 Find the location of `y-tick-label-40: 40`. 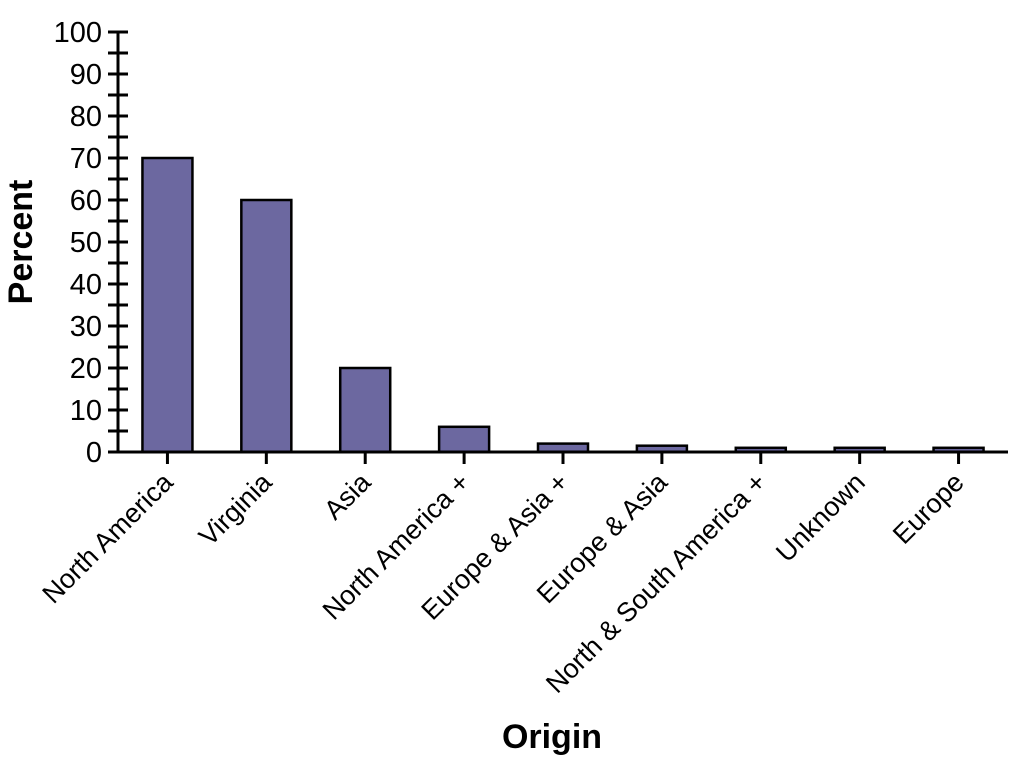

y-tick-label-40: 40 is located at coordinates (86, 285).